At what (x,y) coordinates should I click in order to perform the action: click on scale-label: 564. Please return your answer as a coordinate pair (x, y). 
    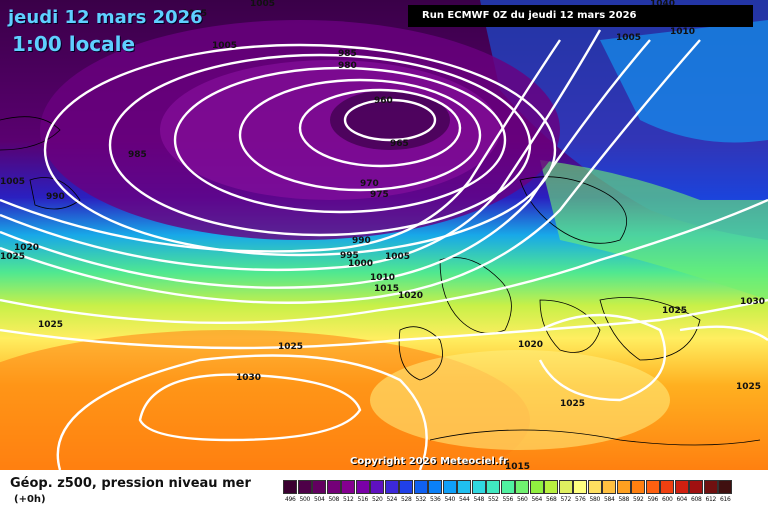
    Looking at the image, I should click on (537, 499).